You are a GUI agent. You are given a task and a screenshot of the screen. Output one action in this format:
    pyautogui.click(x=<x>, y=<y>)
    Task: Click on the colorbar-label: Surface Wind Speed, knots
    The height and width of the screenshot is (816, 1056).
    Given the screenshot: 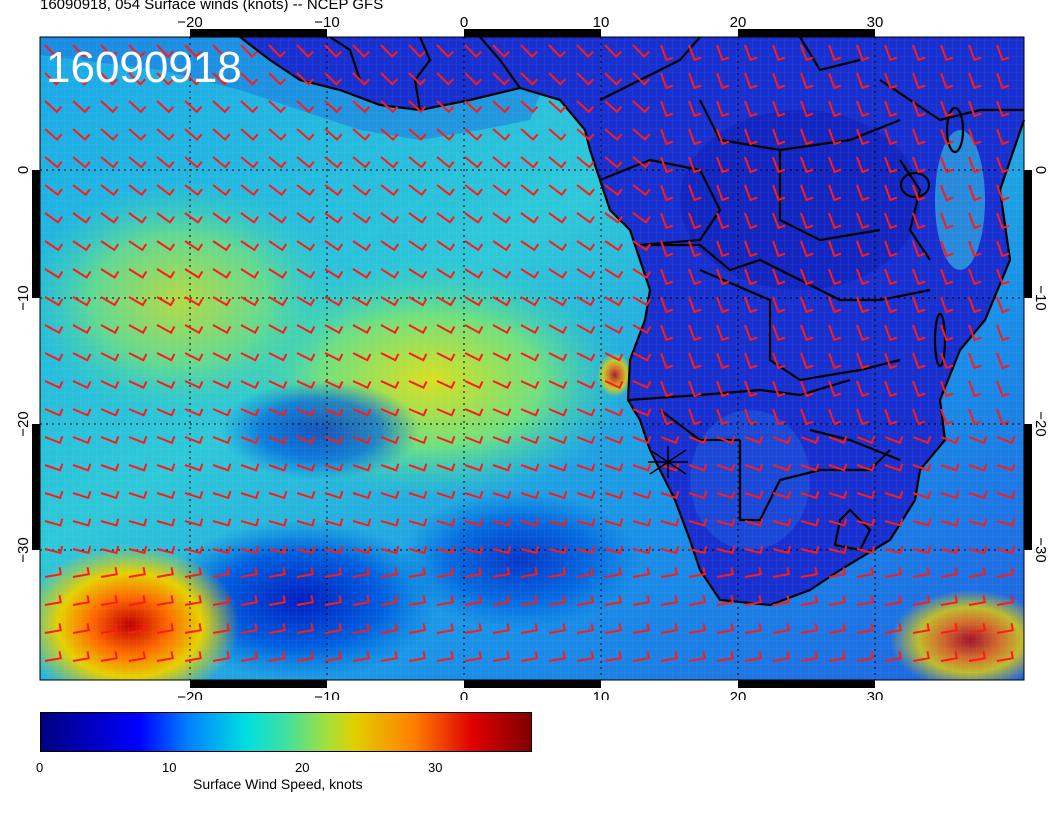 What is the action you would take?
    pyautogui.click(x=278, y=784)
    